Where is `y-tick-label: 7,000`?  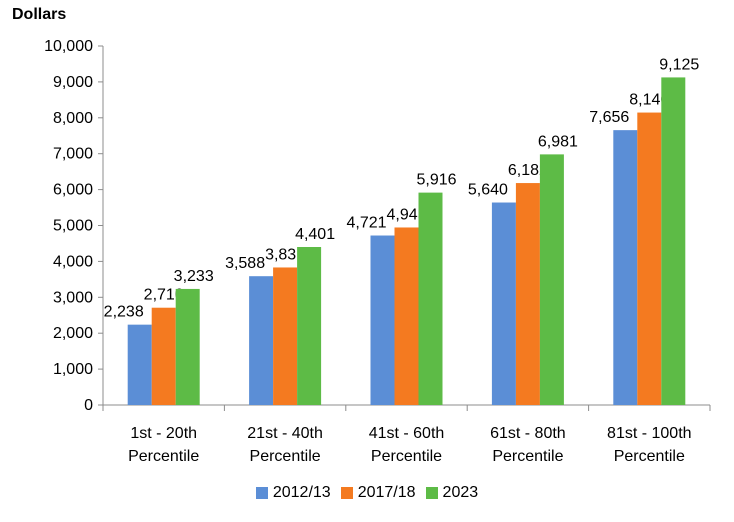
y-tick-label: 7,000 is located at coordinates (73, 154).